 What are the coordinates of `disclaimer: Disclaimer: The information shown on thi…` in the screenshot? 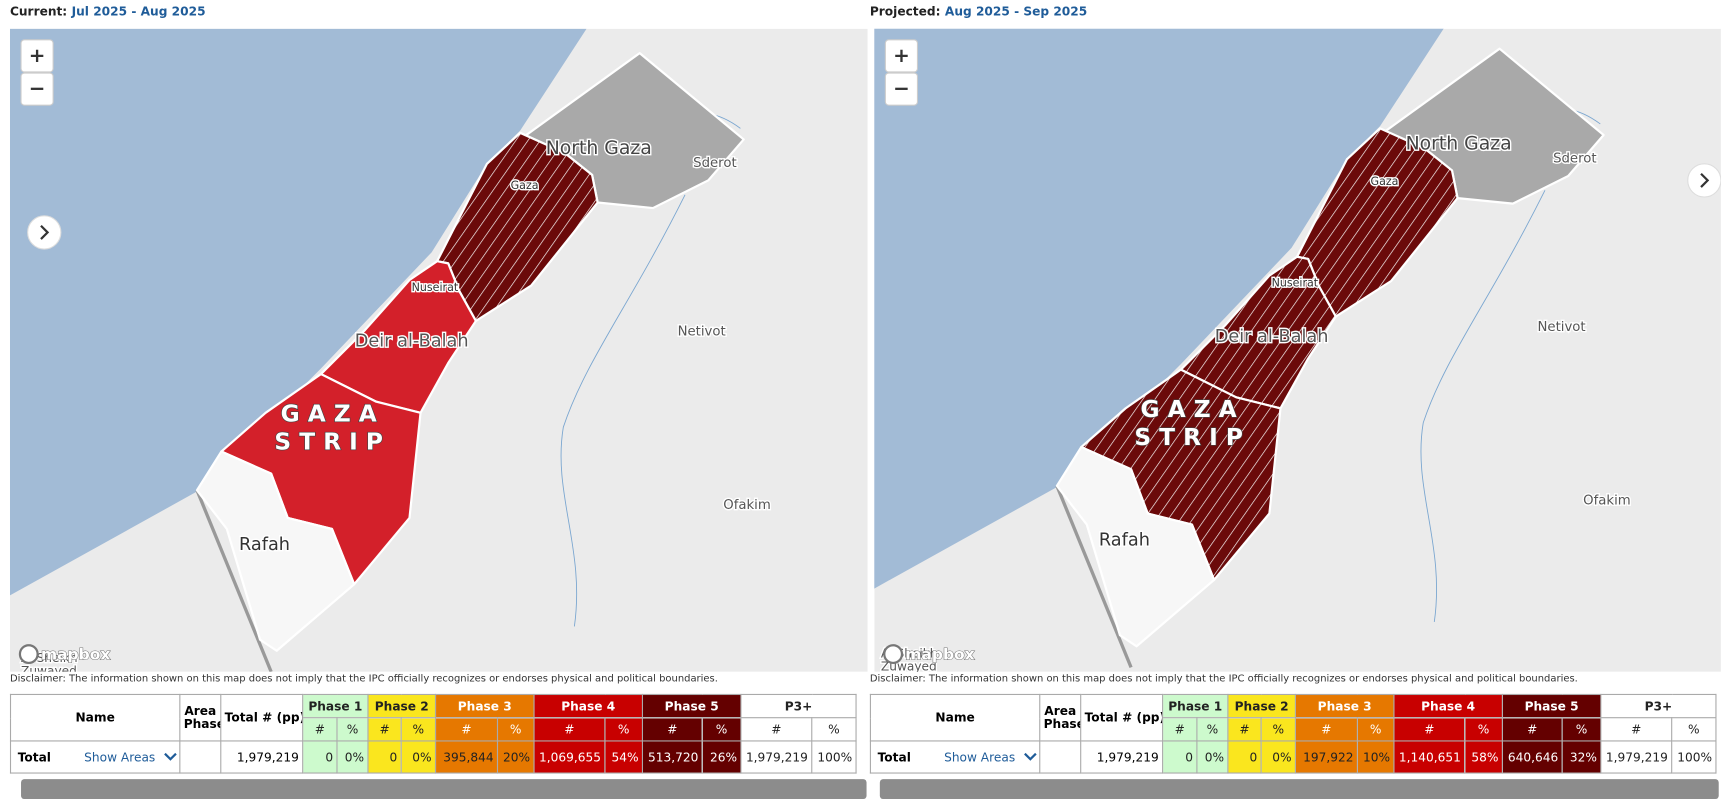 It's located at (363, 679).